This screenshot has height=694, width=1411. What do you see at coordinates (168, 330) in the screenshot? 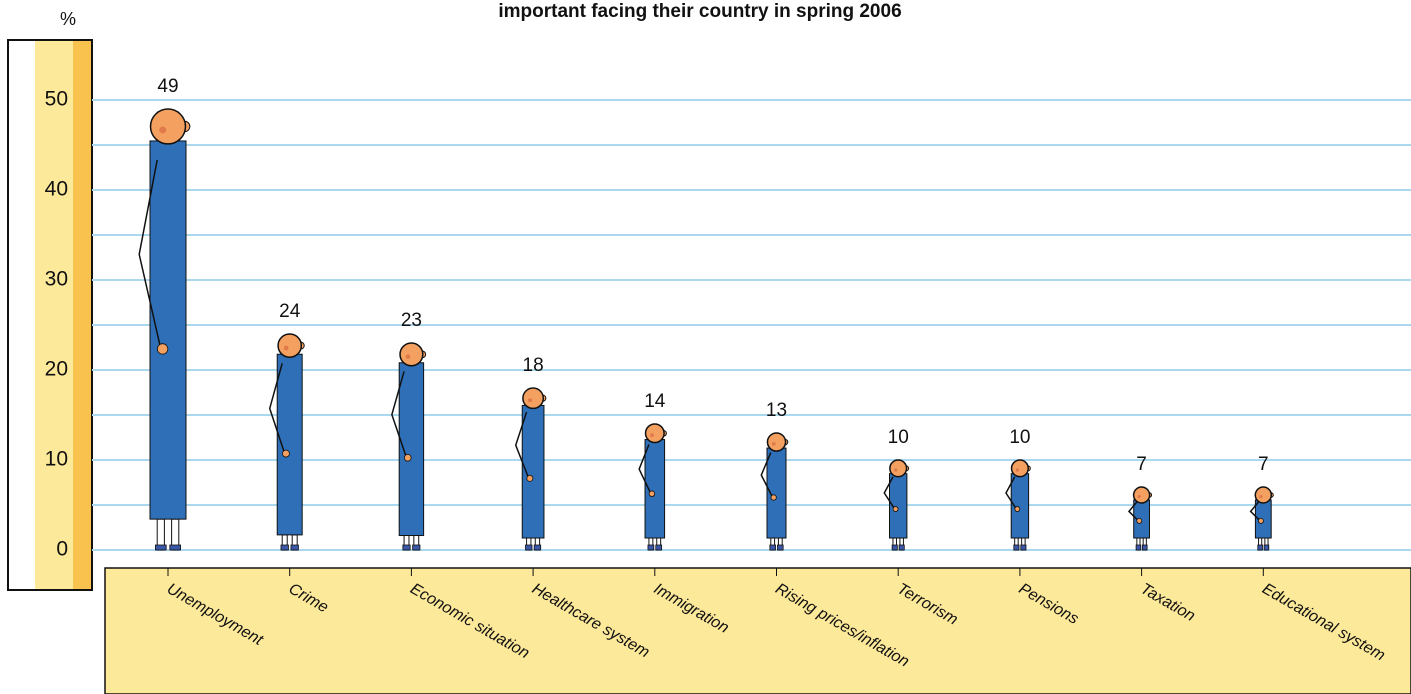
I see `figure-body` at bounding box center [168, 330].